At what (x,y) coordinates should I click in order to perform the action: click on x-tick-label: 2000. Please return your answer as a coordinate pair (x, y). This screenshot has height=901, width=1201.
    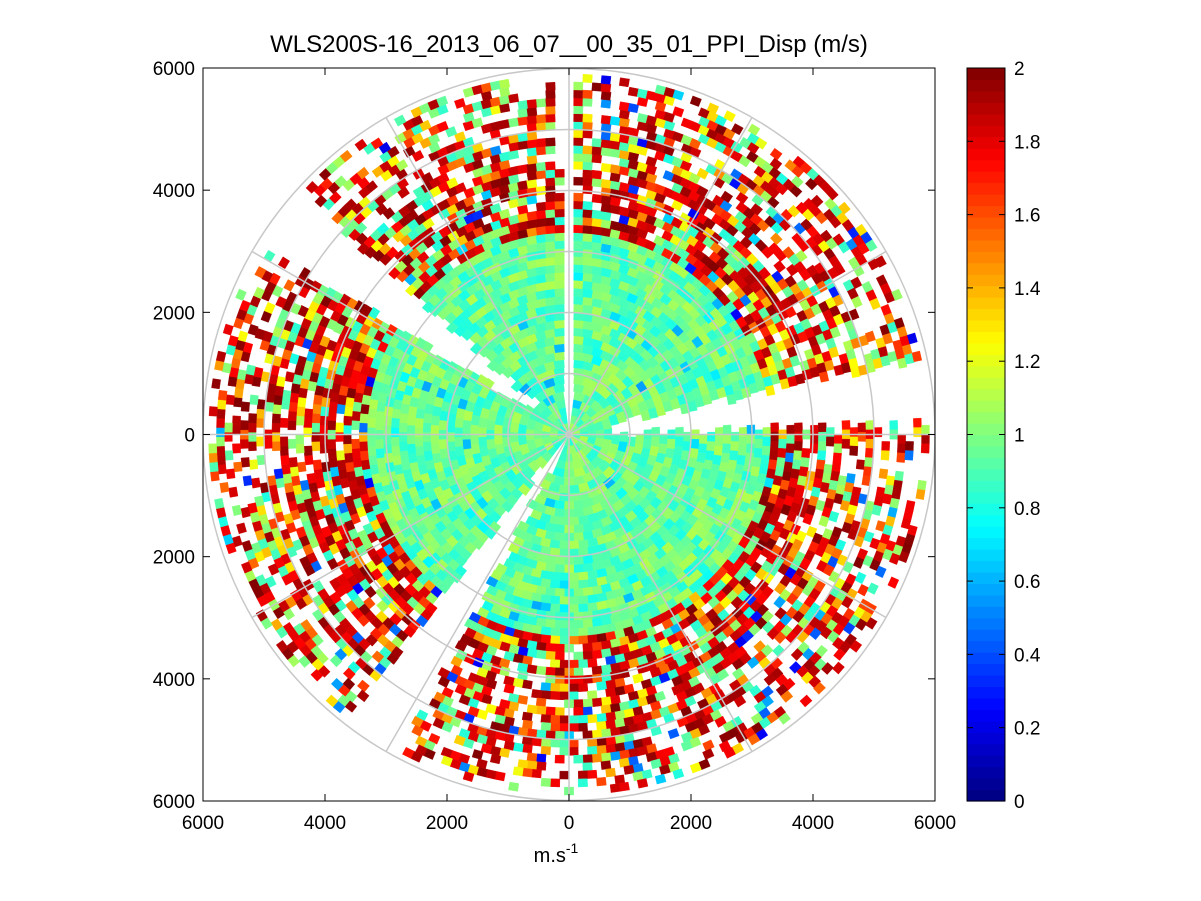
    Looking at the image, I should click on (447, 823).